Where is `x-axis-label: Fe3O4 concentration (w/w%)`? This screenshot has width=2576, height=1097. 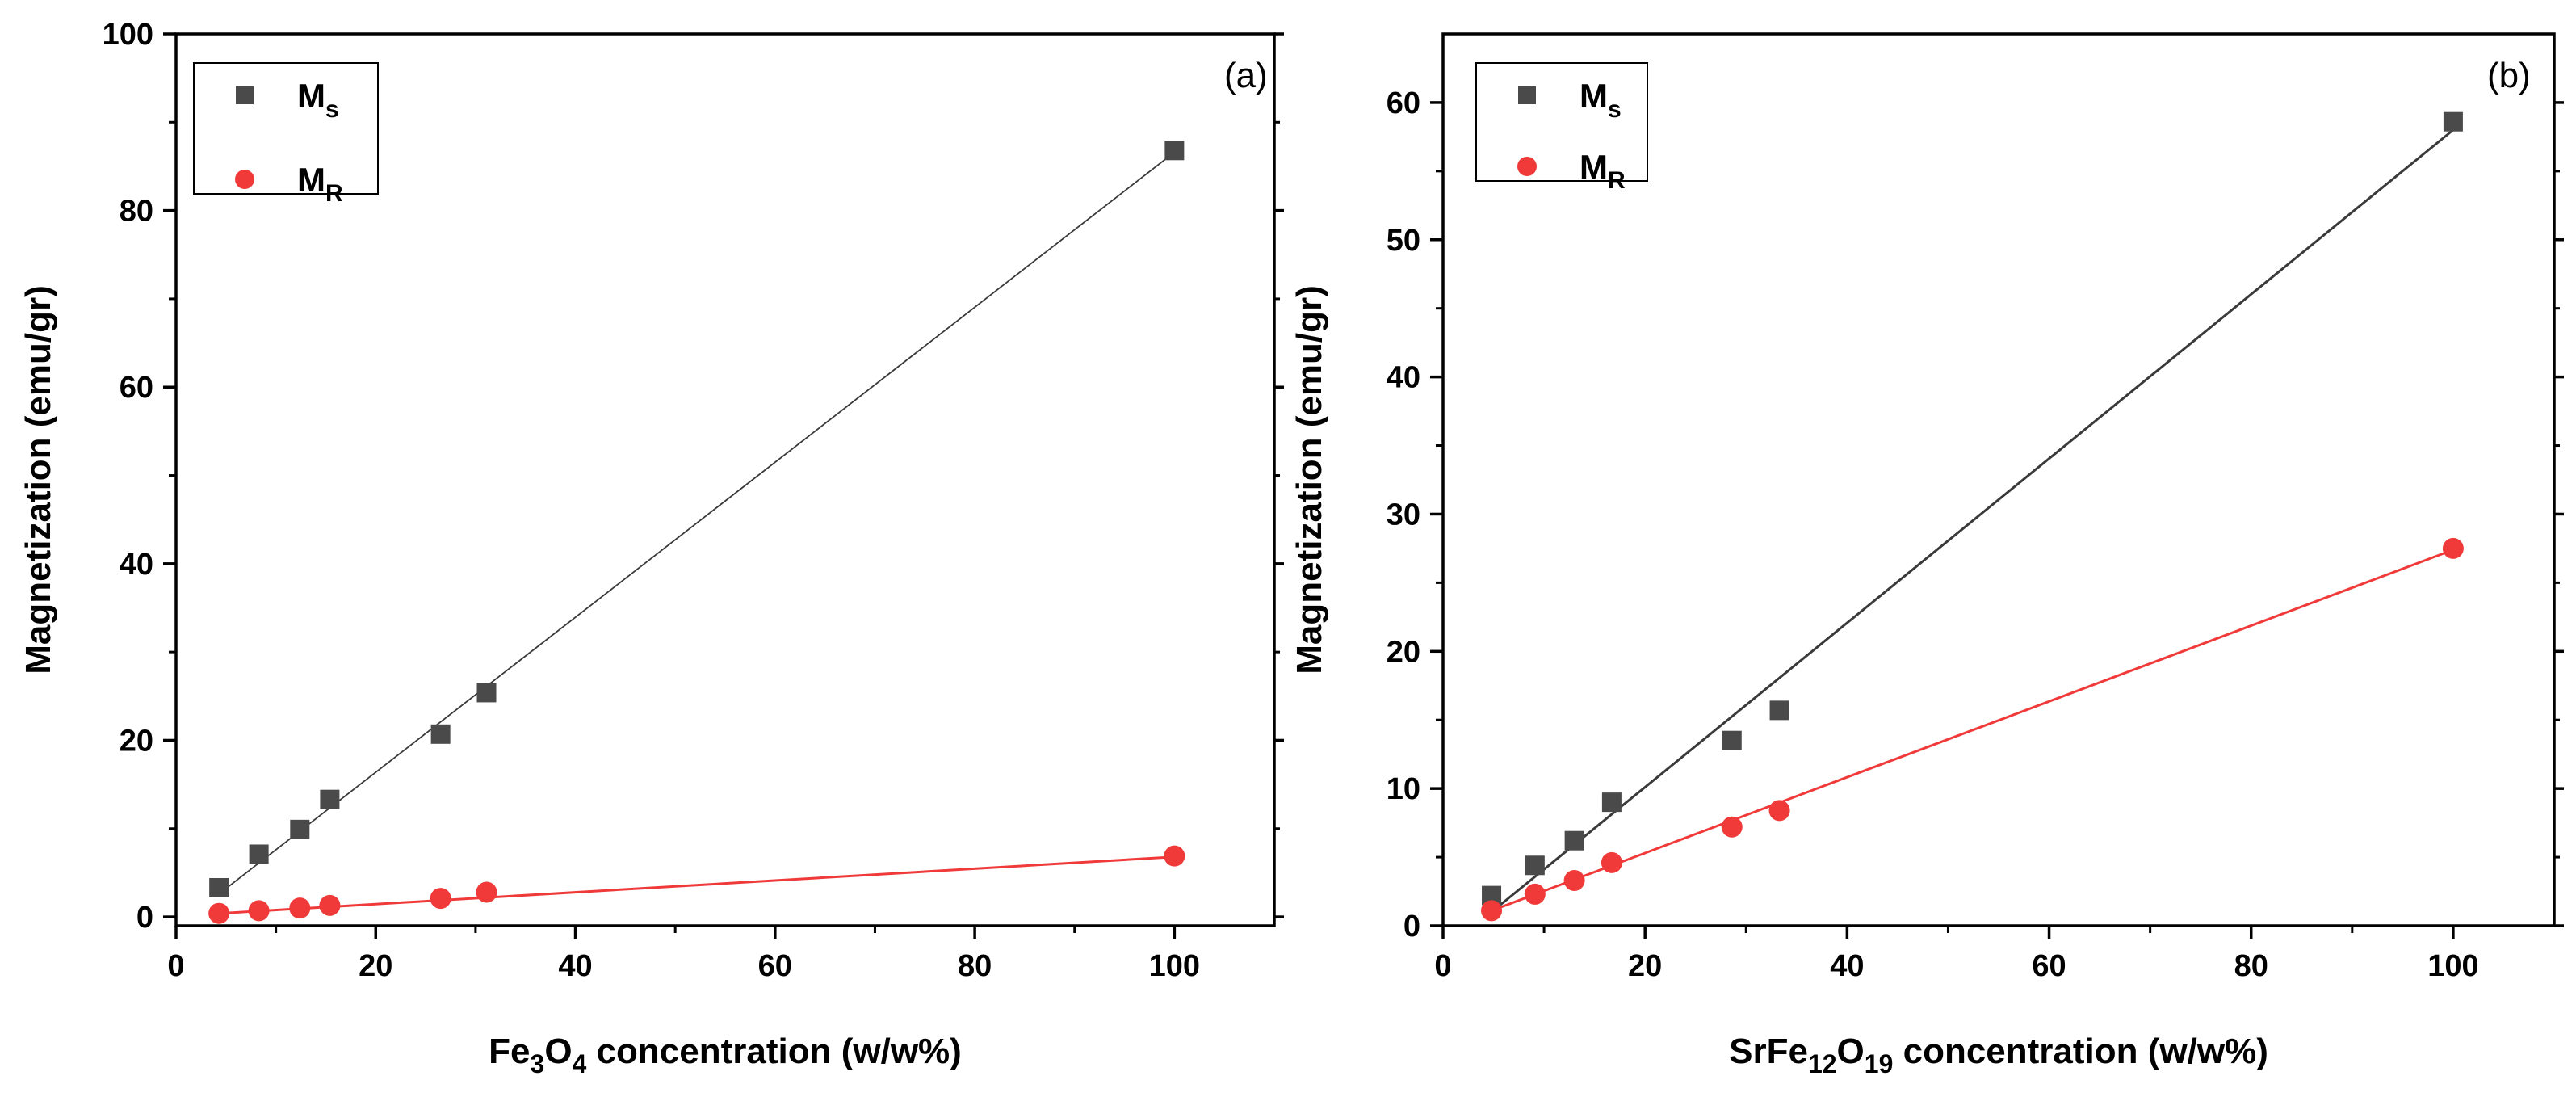 x-axis-label: Fe3O4 concentration (w/w%) is located at coordinates (725, 1055).